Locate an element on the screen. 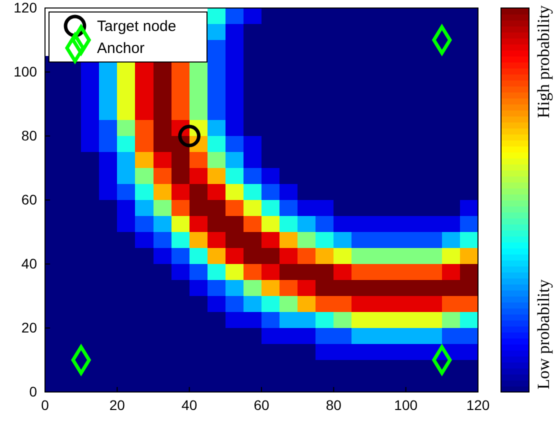 The width and height of the screenshot is (555, 423). x-tick-label: 20 is located at coordinates (117, 404).